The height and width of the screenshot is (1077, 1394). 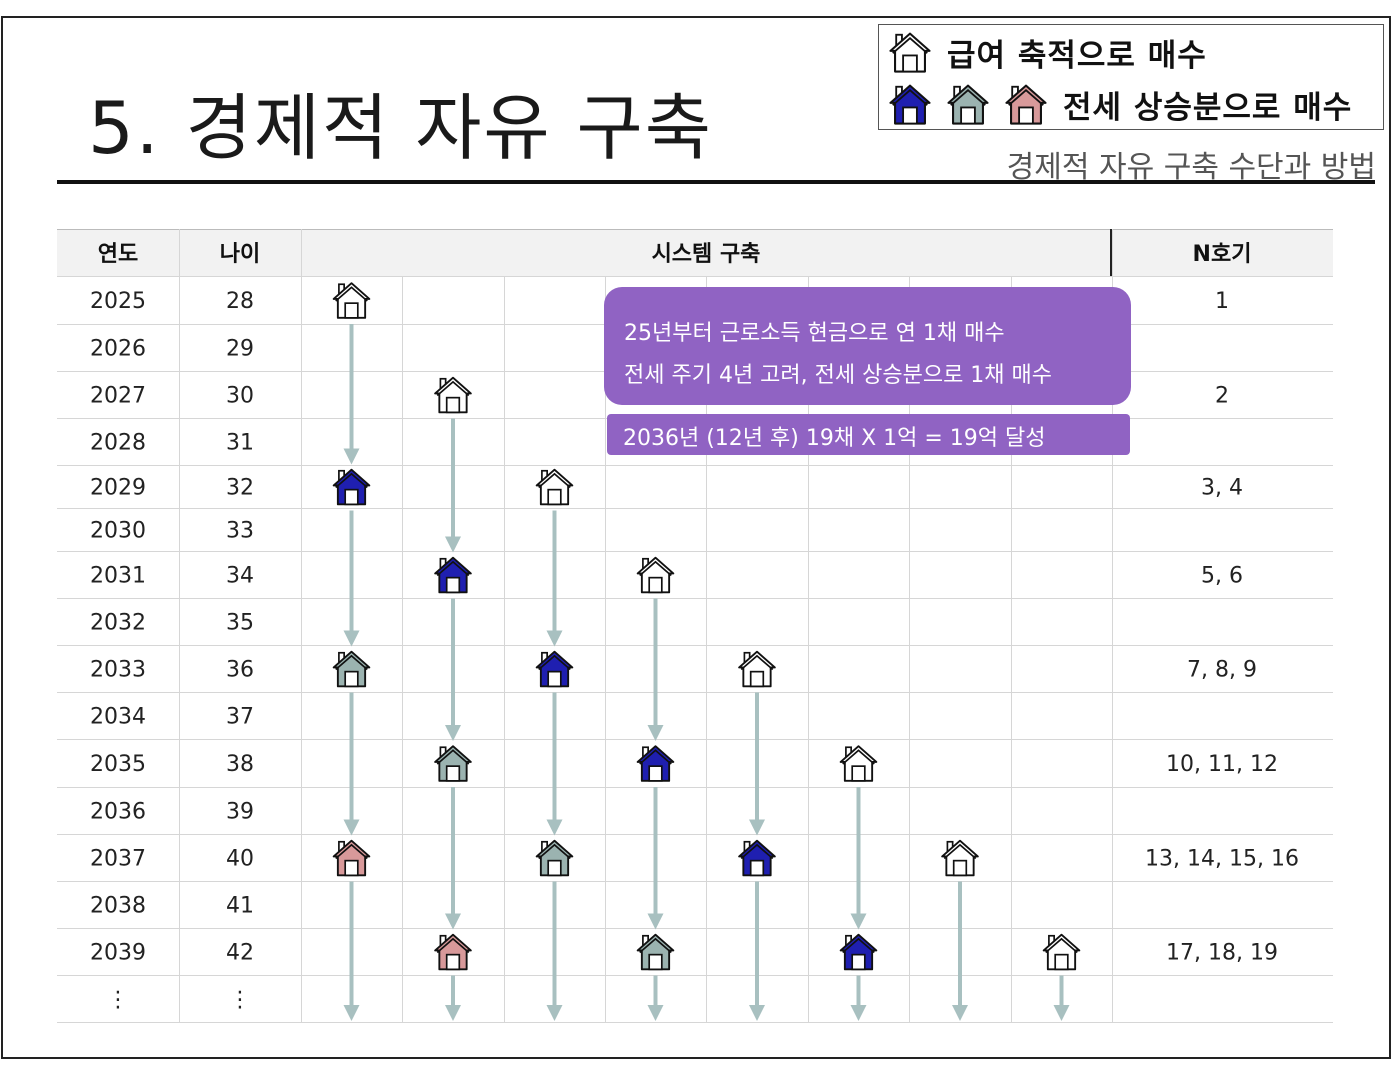 What do you see at coordinates (1222, 859) in the screenshot?
I see `cell-n-house: 13, 14, 15, 16` at bounding box center [1222, 859].